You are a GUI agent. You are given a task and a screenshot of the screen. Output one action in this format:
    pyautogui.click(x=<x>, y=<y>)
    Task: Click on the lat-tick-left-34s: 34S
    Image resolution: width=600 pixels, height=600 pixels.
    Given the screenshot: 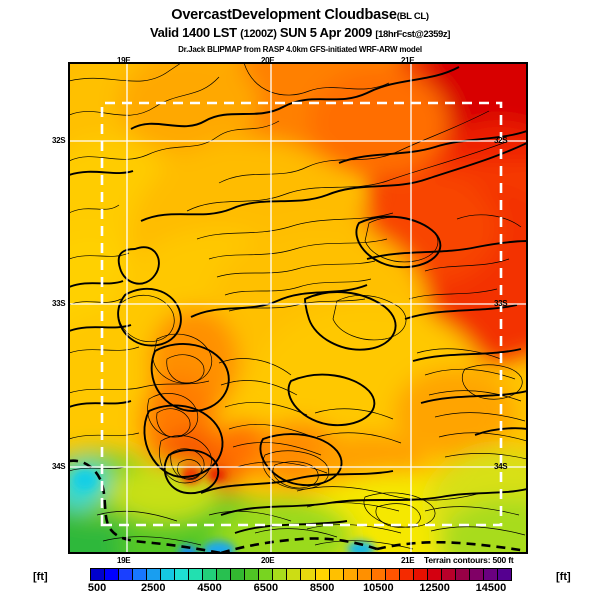 What is the action you would take?
    pyautogui.click(x=59, y=466)
    